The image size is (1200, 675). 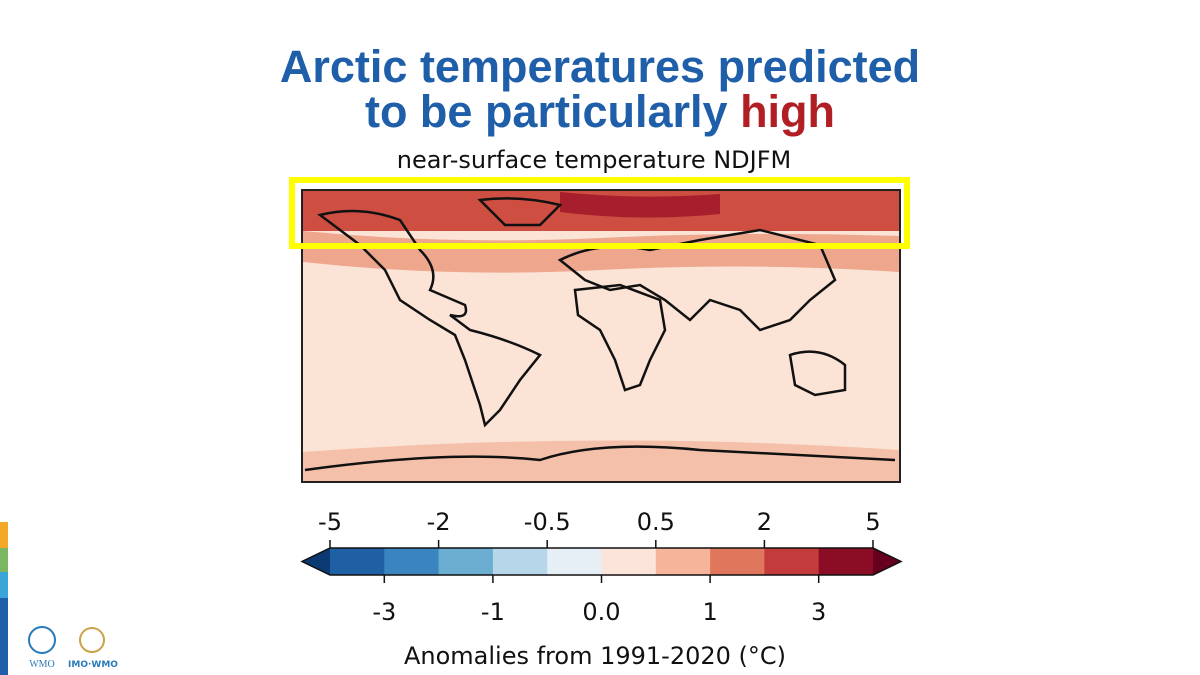 What do you see at coordinates (316, 561) in the screenshot?
I see `colorbar-under` at bounding box center [316, 561].